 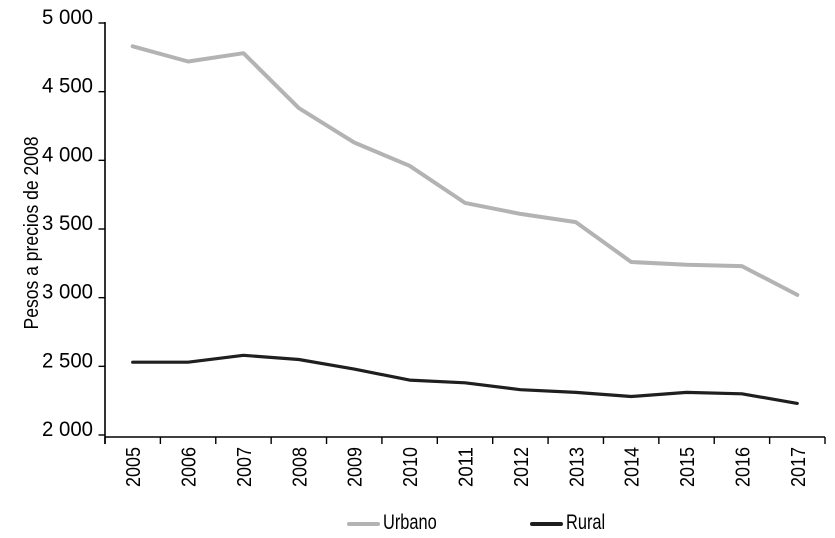 I want to click on y-axis-ticks: 2 000 2 500 3 000 3 500 4 000 4 500 5 000, so click(x=73, y=223).